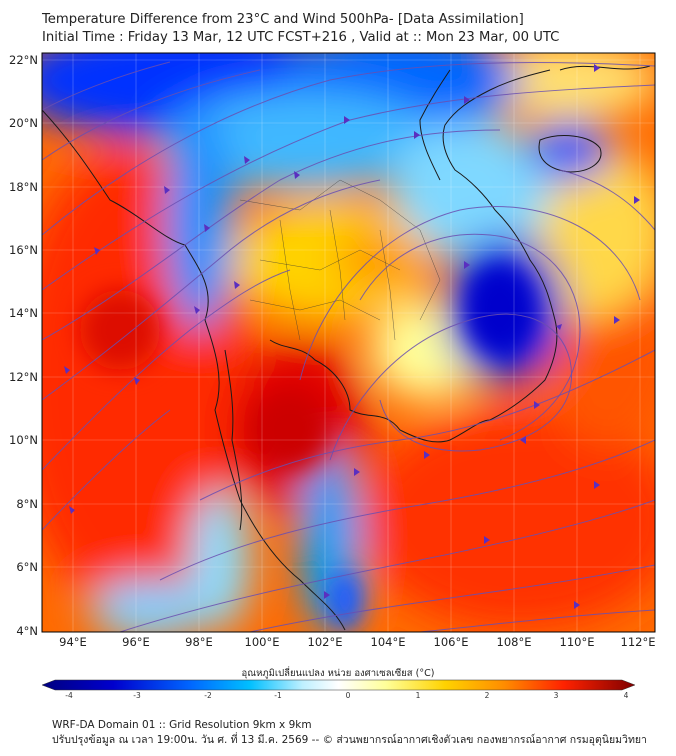  What do you see at coordinates (23, 313) in the screenshot?
I see `lat-label: 14°N` at bounding box center [23, 313].